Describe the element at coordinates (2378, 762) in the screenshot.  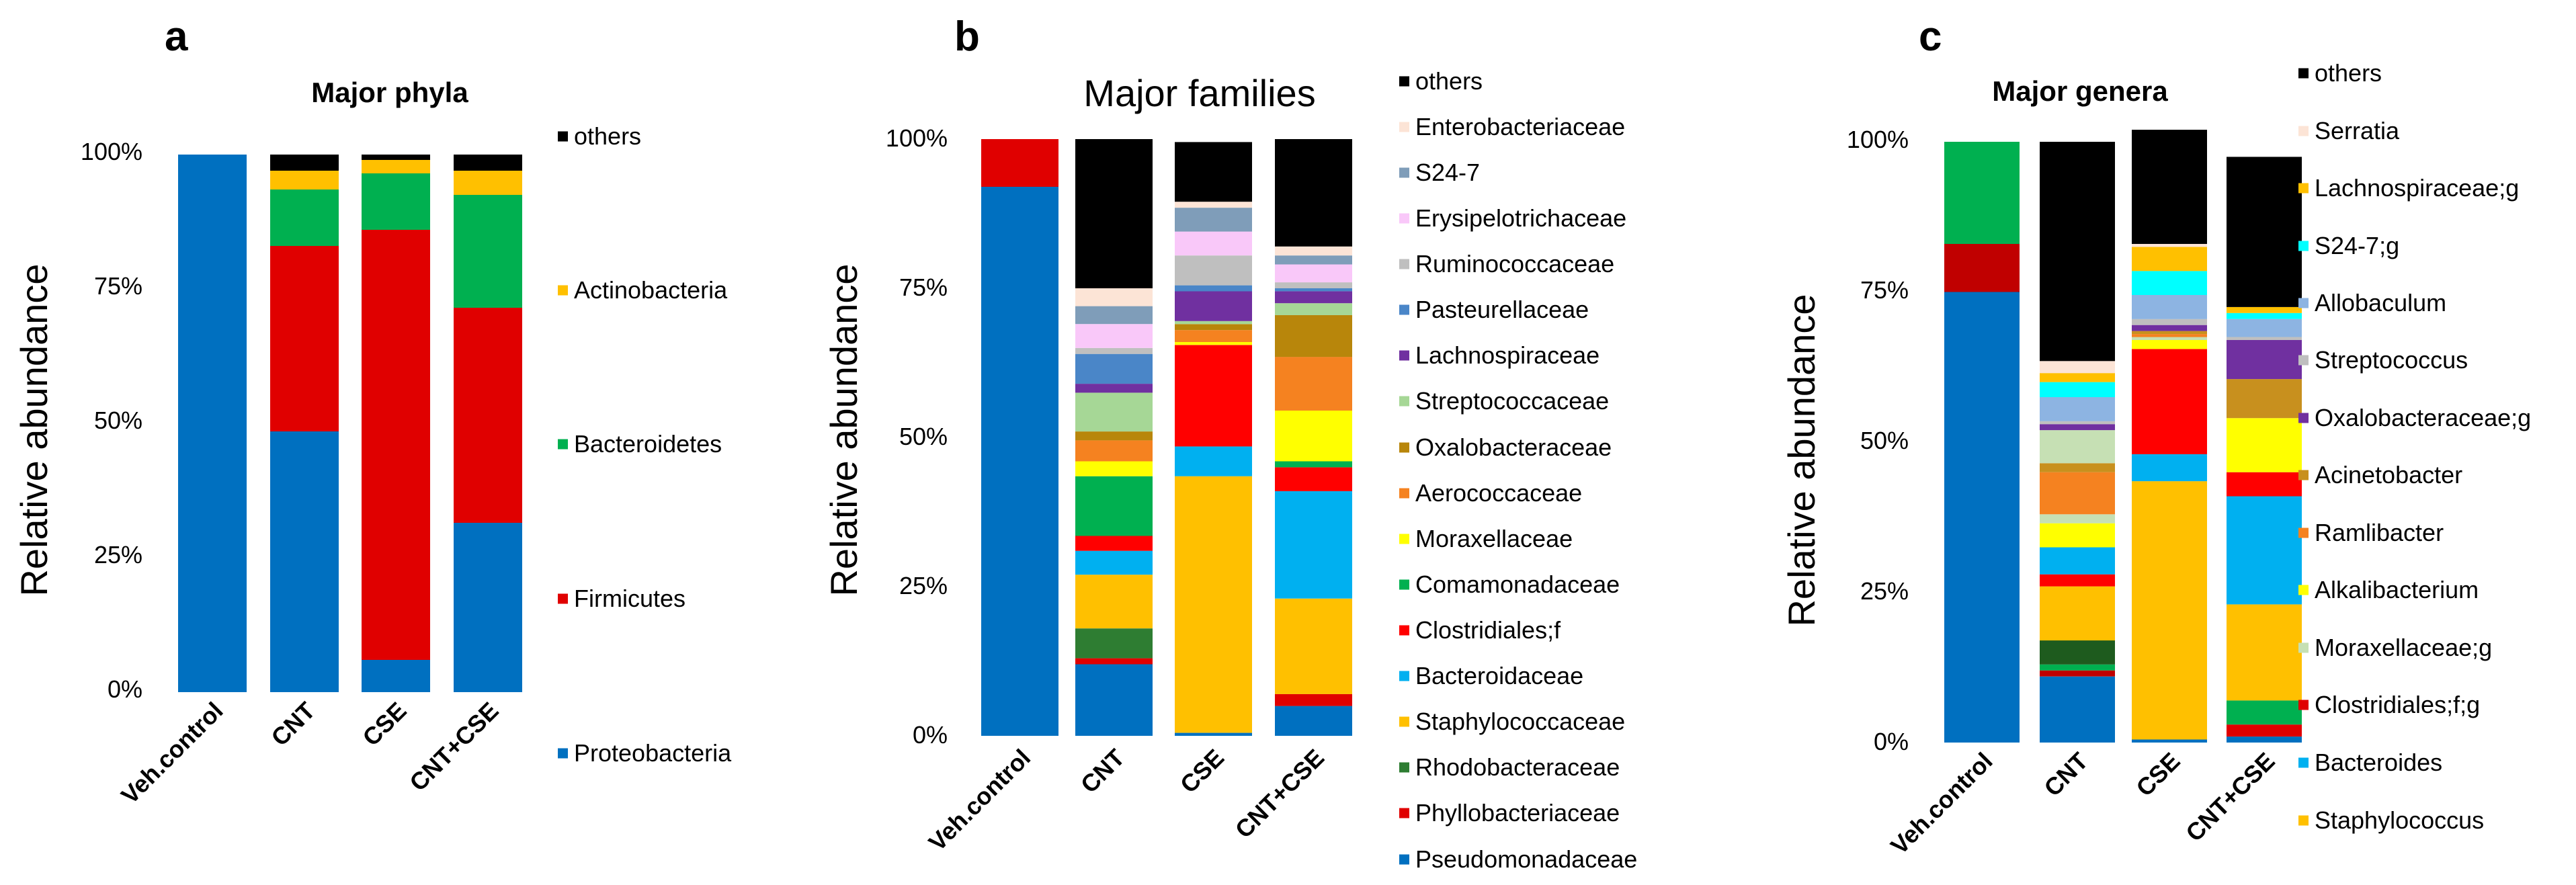
I see `panel-c-legend-label-bacteroides: Bacteroides` at that location.